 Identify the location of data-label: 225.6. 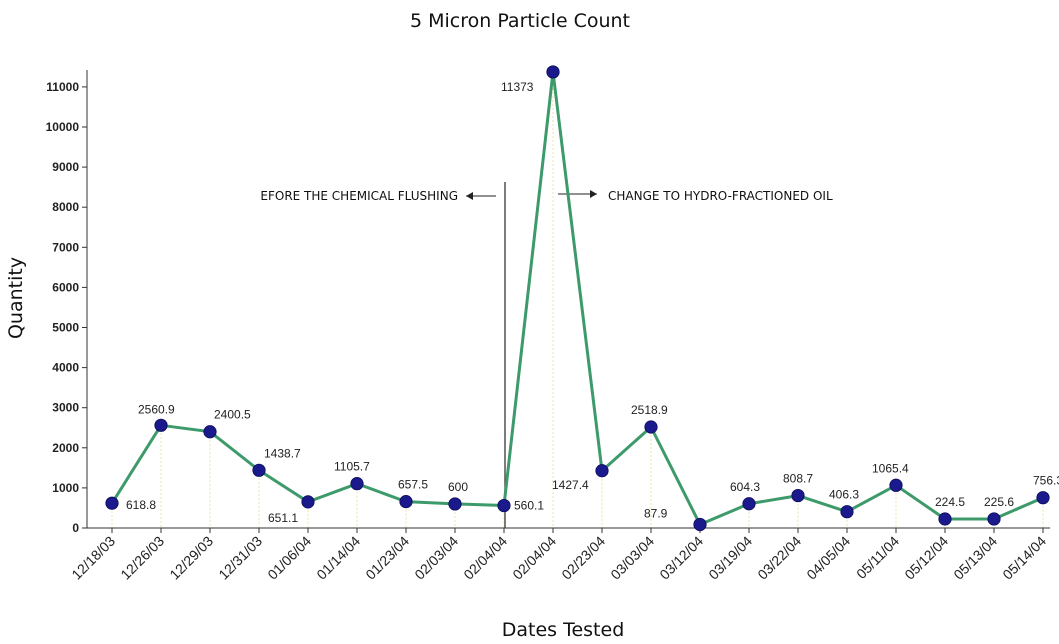
(999, 502).